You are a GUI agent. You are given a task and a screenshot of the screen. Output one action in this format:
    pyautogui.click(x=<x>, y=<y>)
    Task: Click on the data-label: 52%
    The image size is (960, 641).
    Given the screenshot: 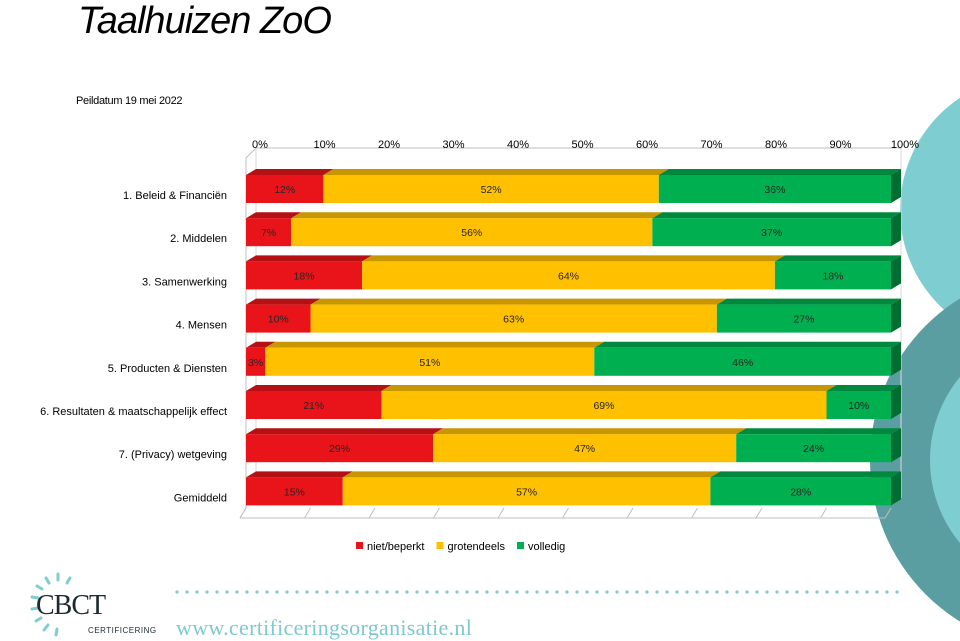 What is the action you would take?
    pyautogui.click(x=491, y=190)
    